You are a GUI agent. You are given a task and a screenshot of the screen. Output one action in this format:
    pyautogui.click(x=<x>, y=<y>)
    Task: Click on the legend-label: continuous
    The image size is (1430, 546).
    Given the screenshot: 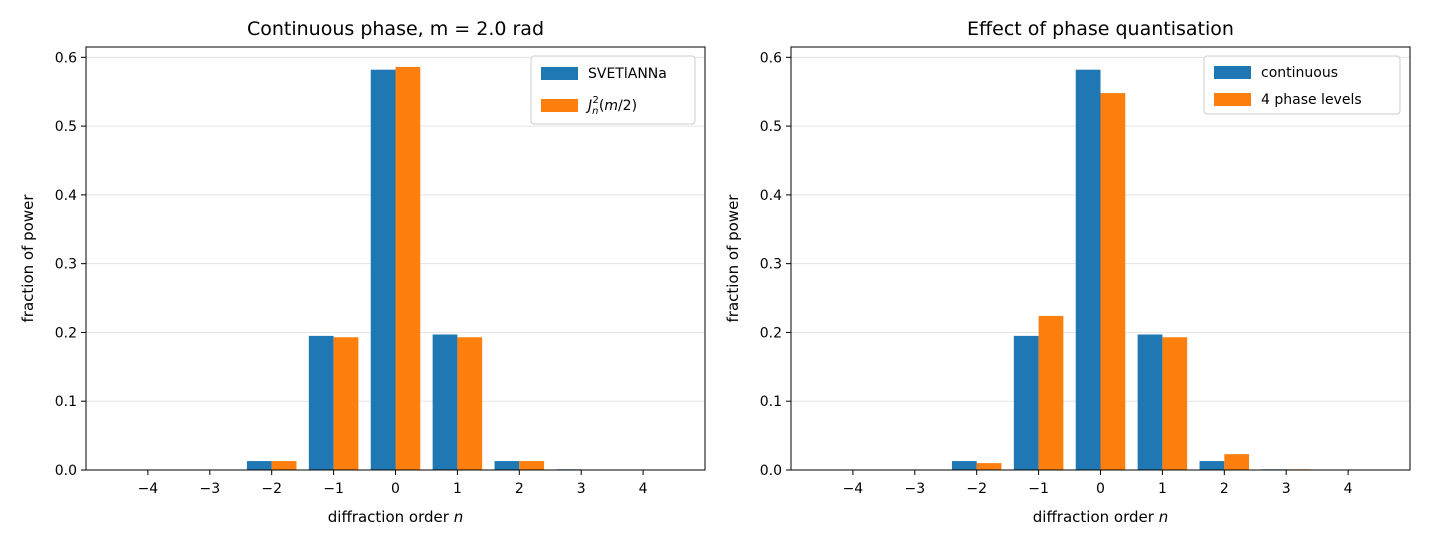 What is the action you would take?
    pyautogui.click(x=1299, y=73)
    